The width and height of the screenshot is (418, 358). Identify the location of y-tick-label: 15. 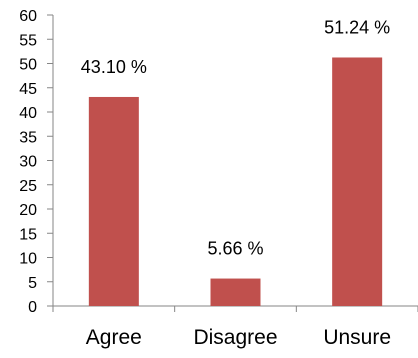
(28, 234).